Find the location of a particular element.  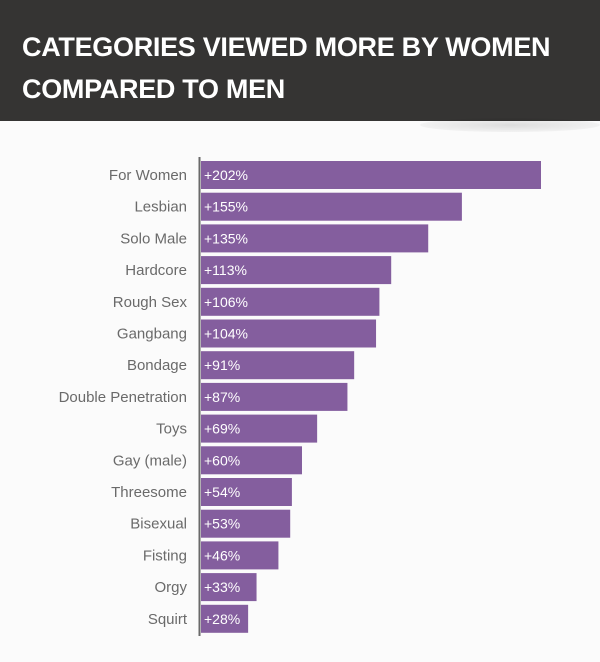

category-label: Threesome is located at coordinates (149, 492).